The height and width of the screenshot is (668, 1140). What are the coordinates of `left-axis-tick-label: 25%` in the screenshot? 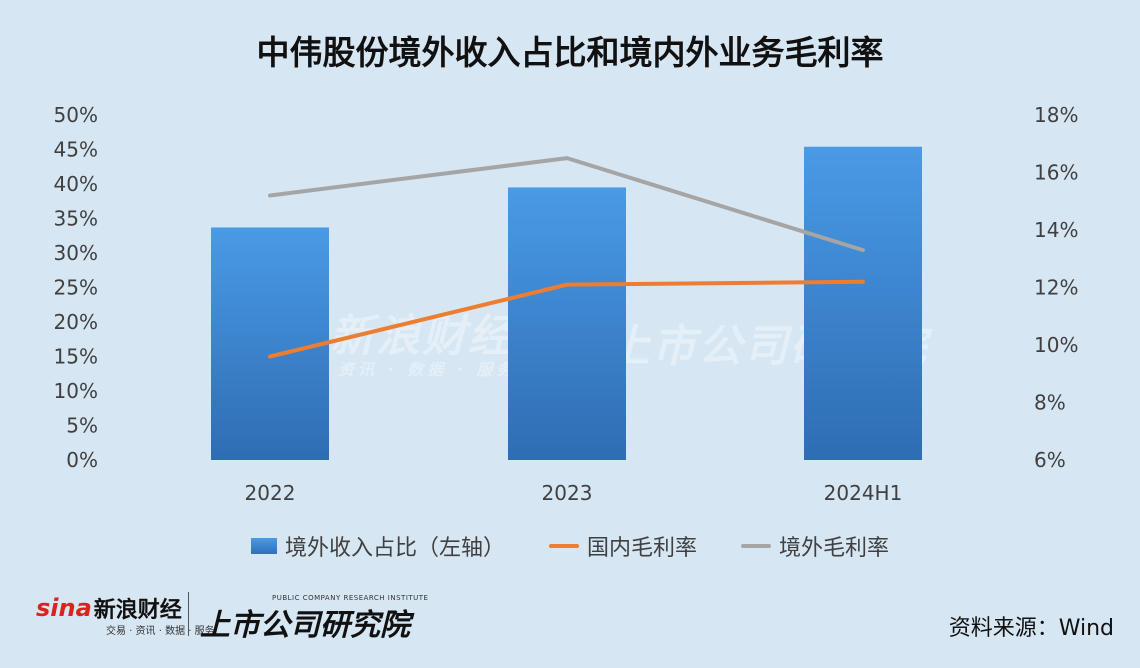 It's located at (76, 288).